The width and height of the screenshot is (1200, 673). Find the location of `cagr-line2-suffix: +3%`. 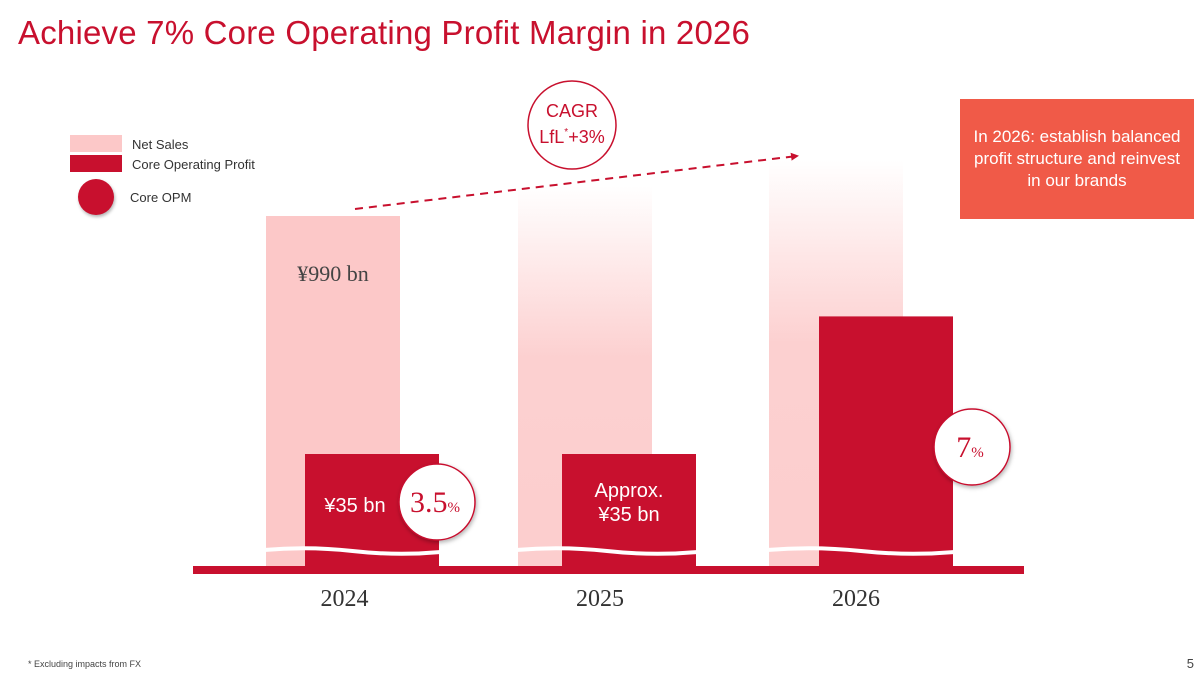

cagr-line2-suffix: +3% is located at coordinates (586, 137).